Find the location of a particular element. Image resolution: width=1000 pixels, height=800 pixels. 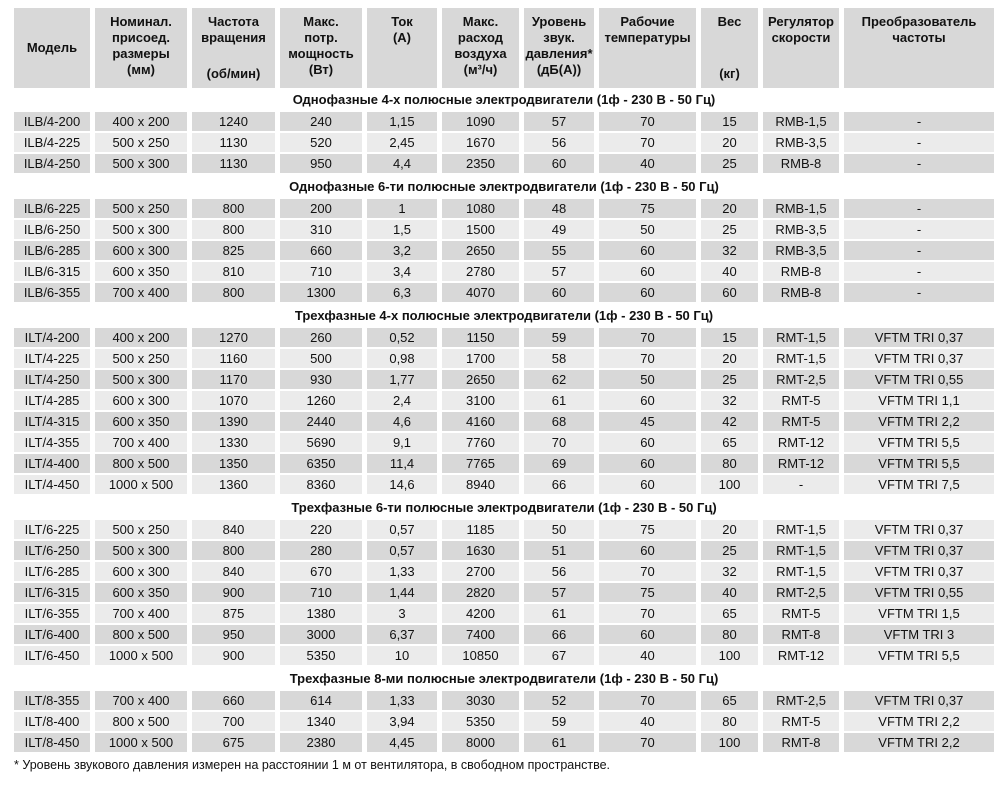

cell-max-airflow: 4160 is located at coordinates (480, 421).